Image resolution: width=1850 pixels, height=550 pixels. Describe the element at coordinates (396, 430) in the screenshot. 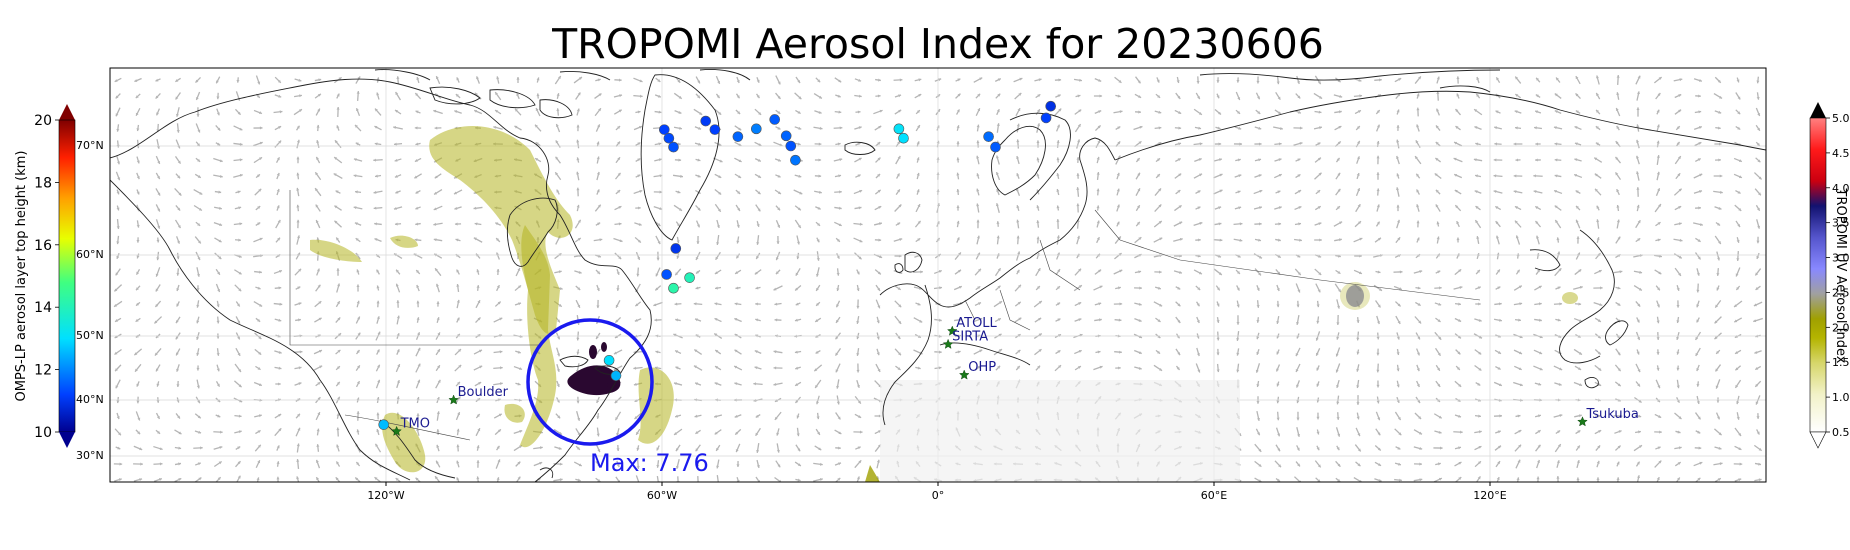

I see `station-marker` at that location.